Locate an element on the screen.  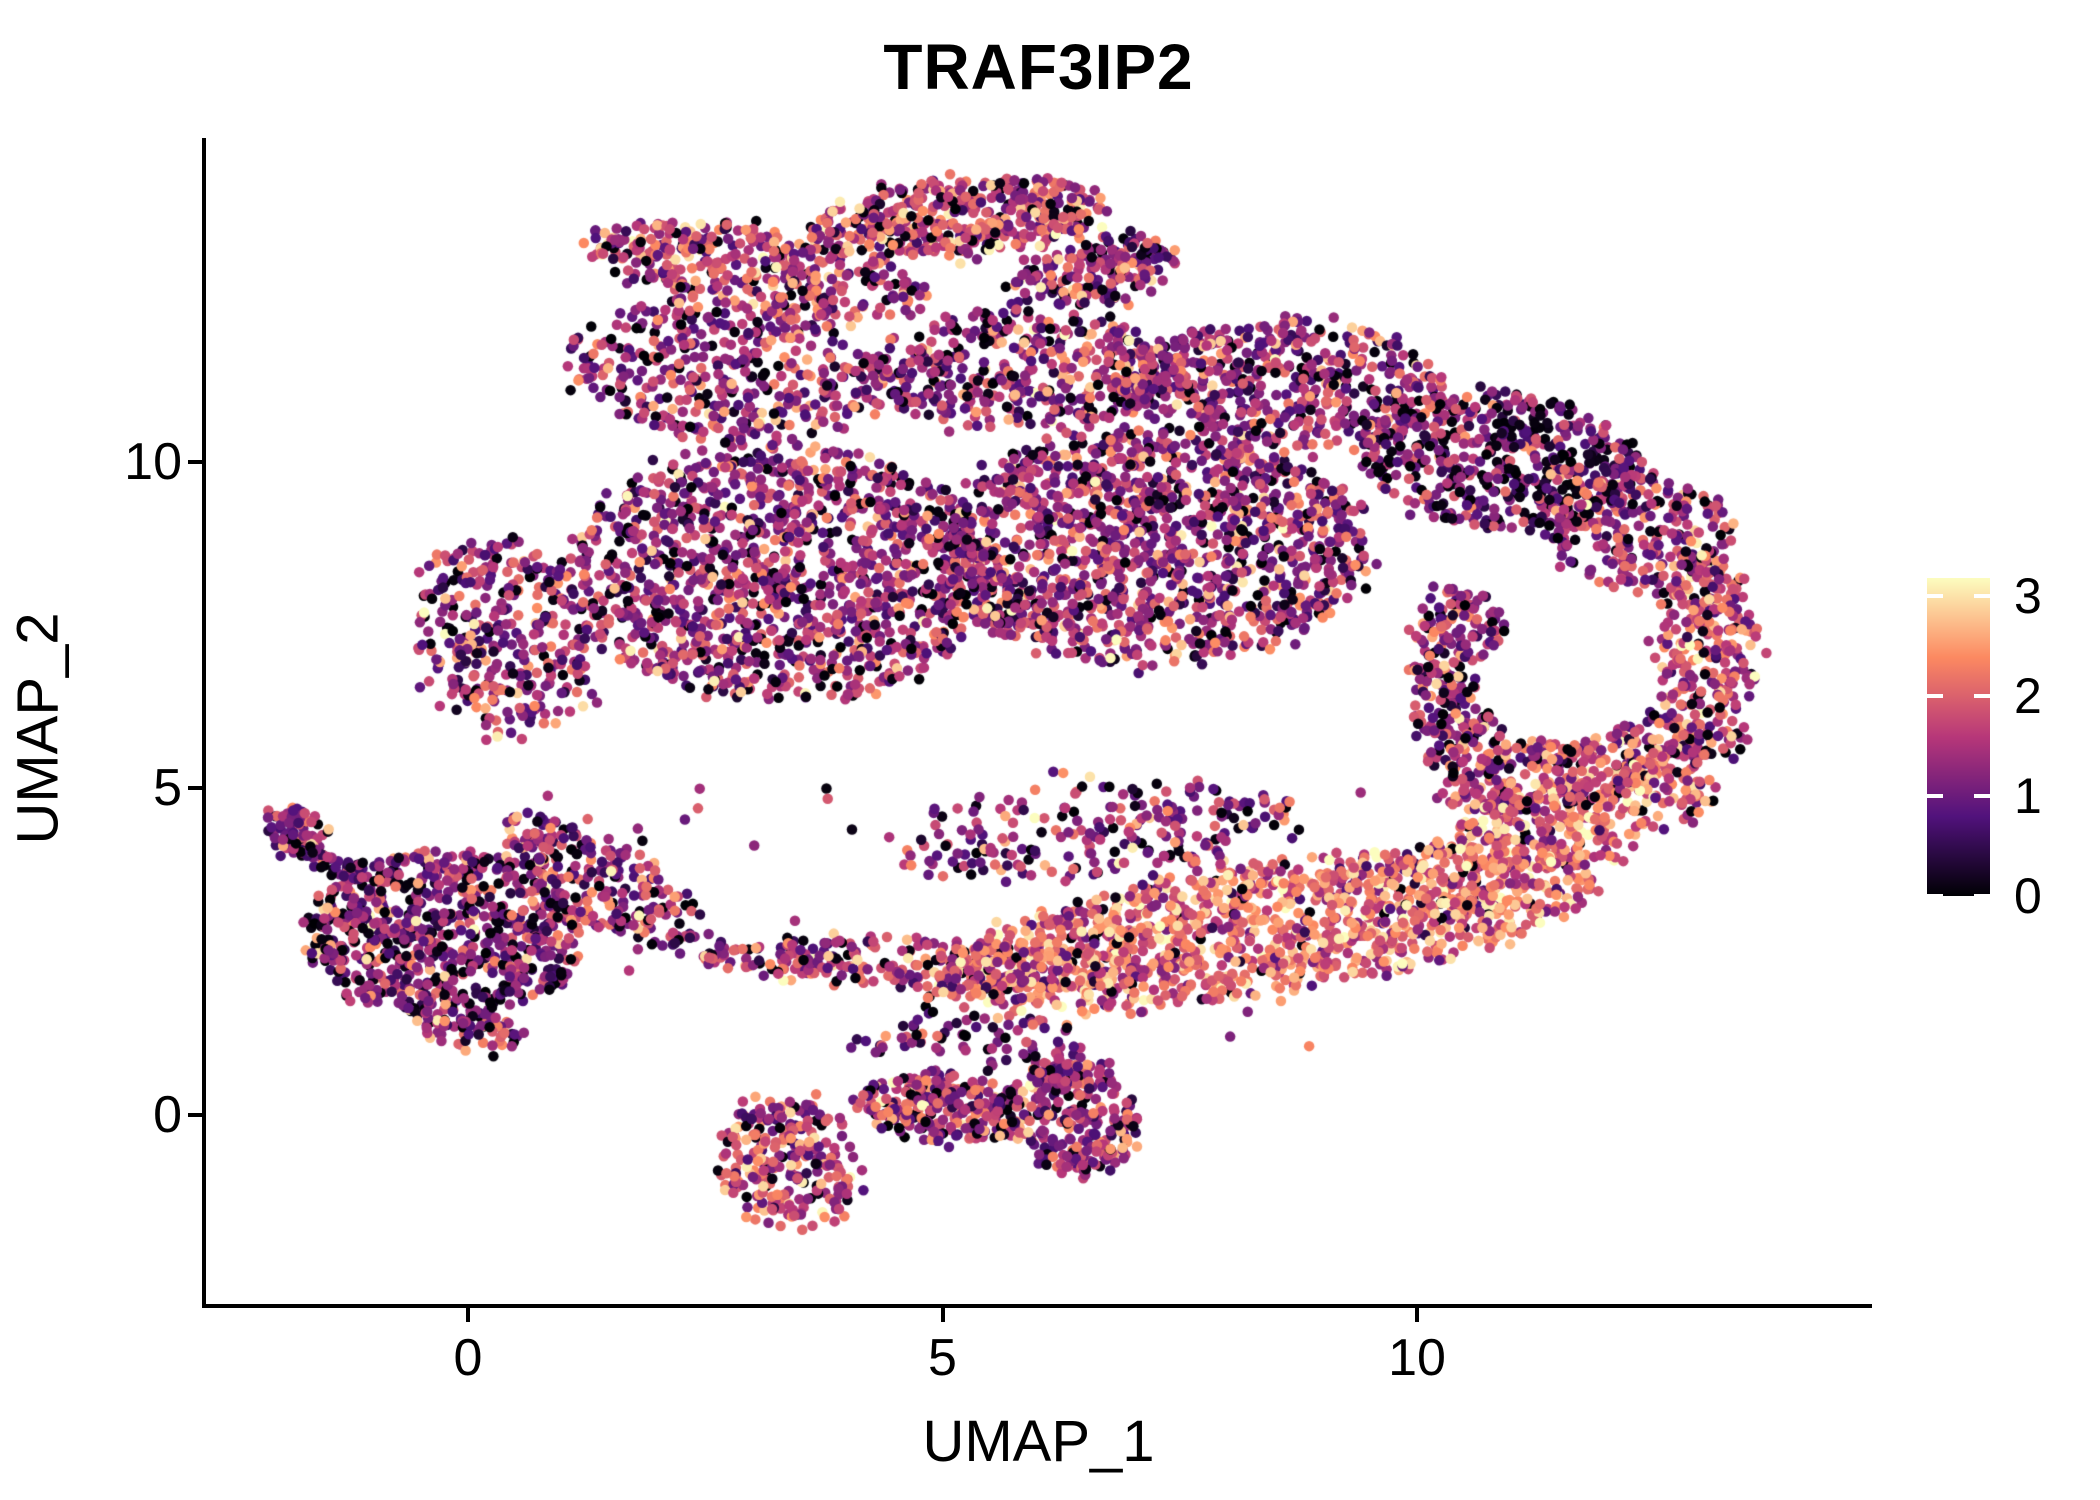
colorbar-tick-label: 1 is located at coordinates (2028, 796).